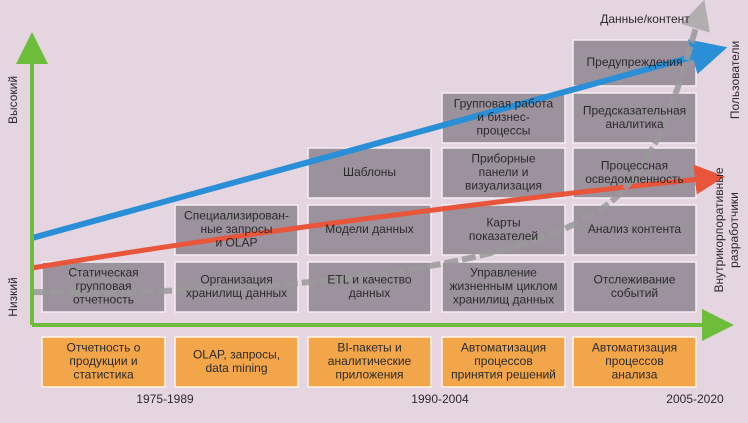 The image size is (748, 423). Describe the element at coordinates (103, 273) in the screenshot. I see `box-text: Статическая` at that location.